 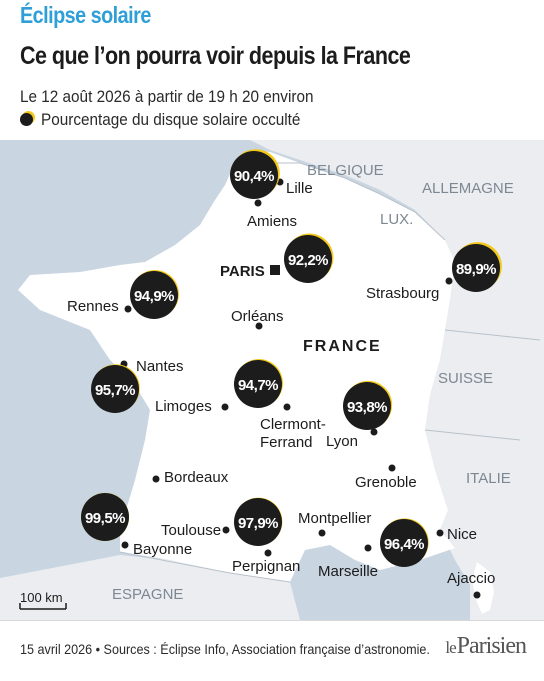 I want to click on city-dot-montpellier, so click(x=322, y=533).